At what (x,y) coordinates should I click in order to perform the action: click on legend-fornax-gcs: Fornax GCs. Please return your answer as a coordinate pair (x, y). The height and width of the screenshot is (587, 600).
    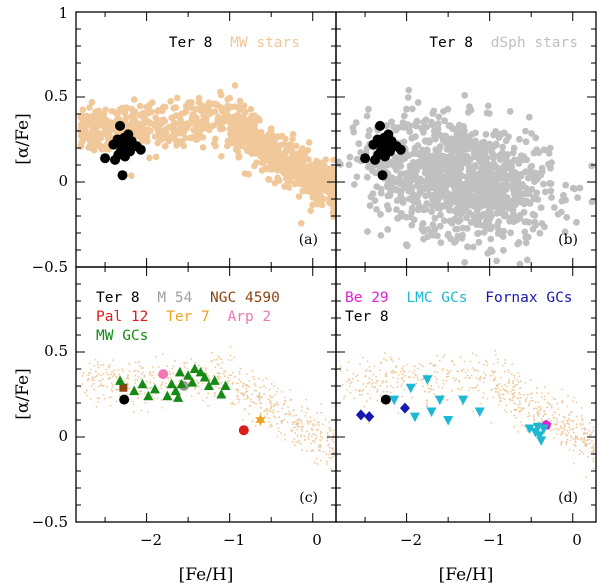
    Looking at the image, I should click on (528, 298).